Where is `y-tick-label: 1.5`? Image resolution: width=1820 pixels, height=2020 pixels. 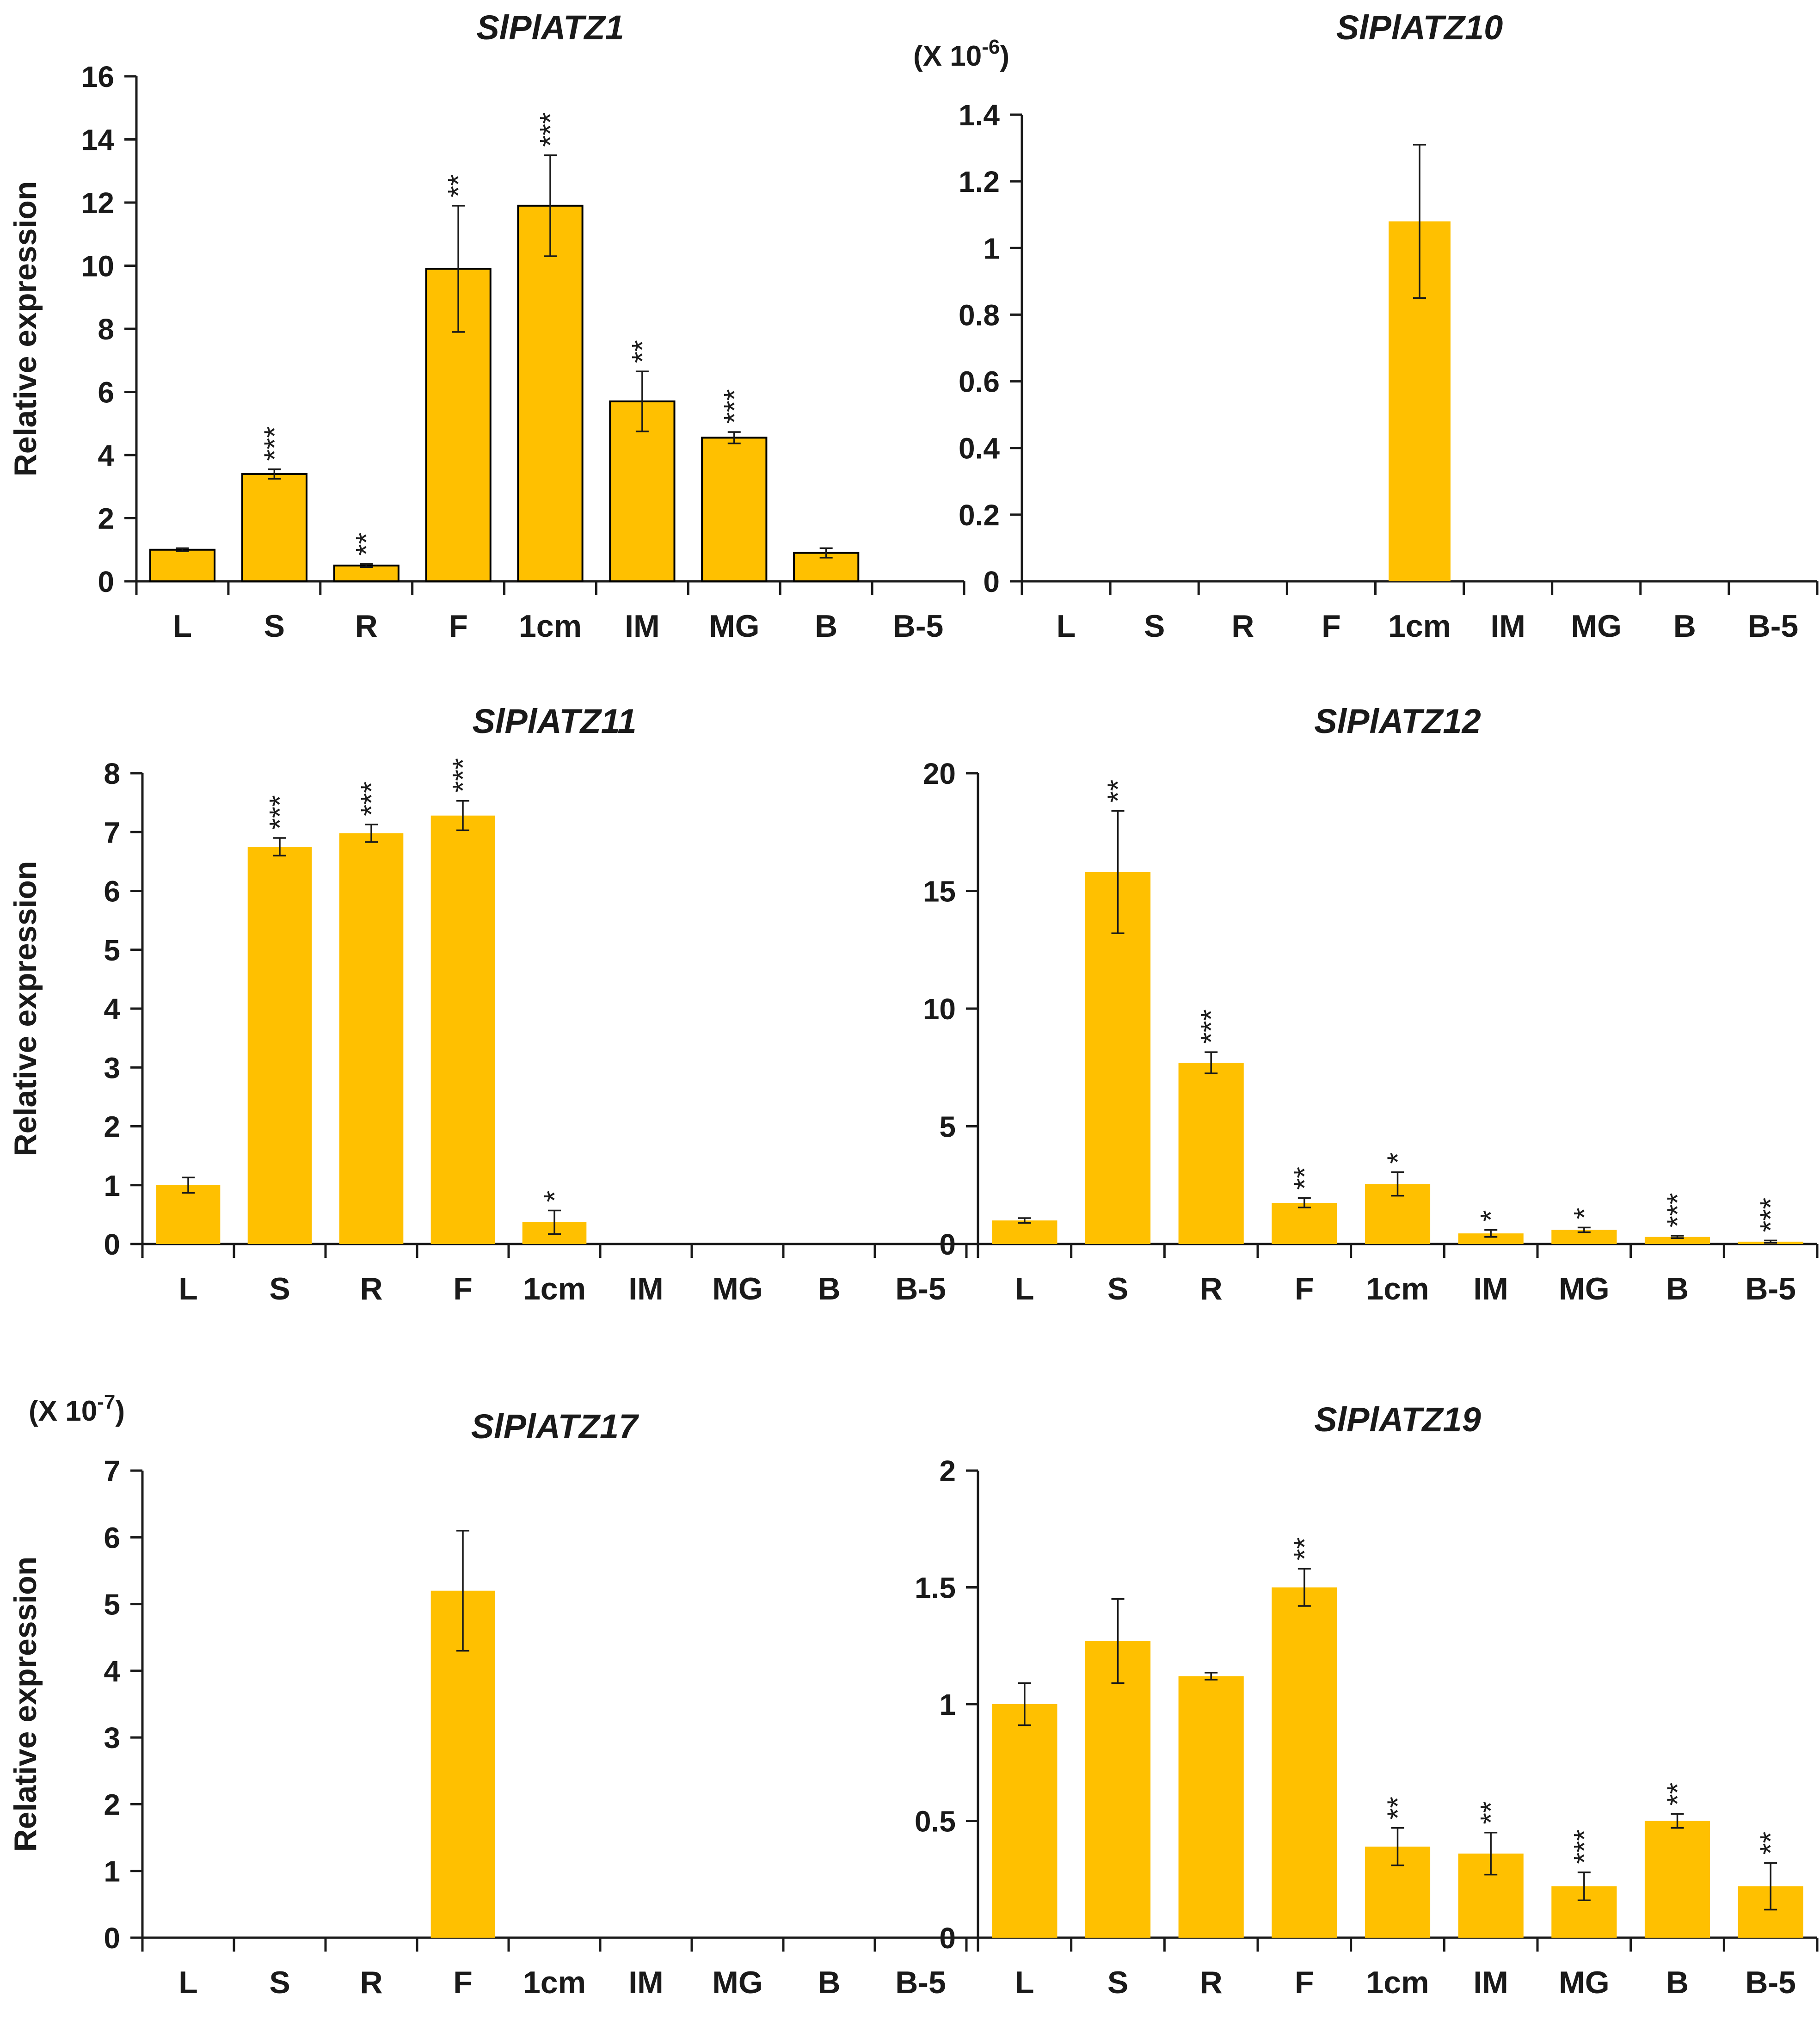
y-tick-label: 1.5 is located at coordinates (935, 1588).